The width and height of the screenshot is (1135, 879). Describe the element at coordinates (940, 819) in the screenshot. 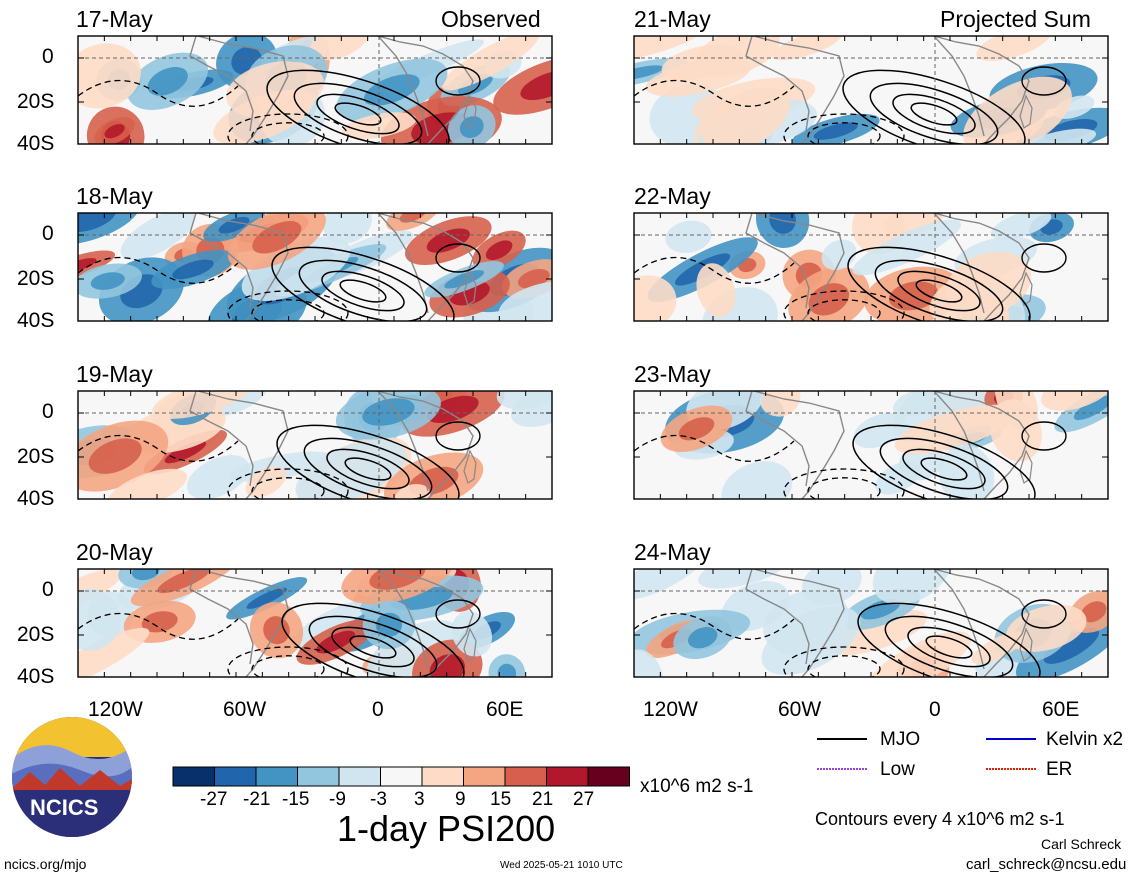

I see `contours-note: Contours every 4 x10^6 m2 s-1` at that location.